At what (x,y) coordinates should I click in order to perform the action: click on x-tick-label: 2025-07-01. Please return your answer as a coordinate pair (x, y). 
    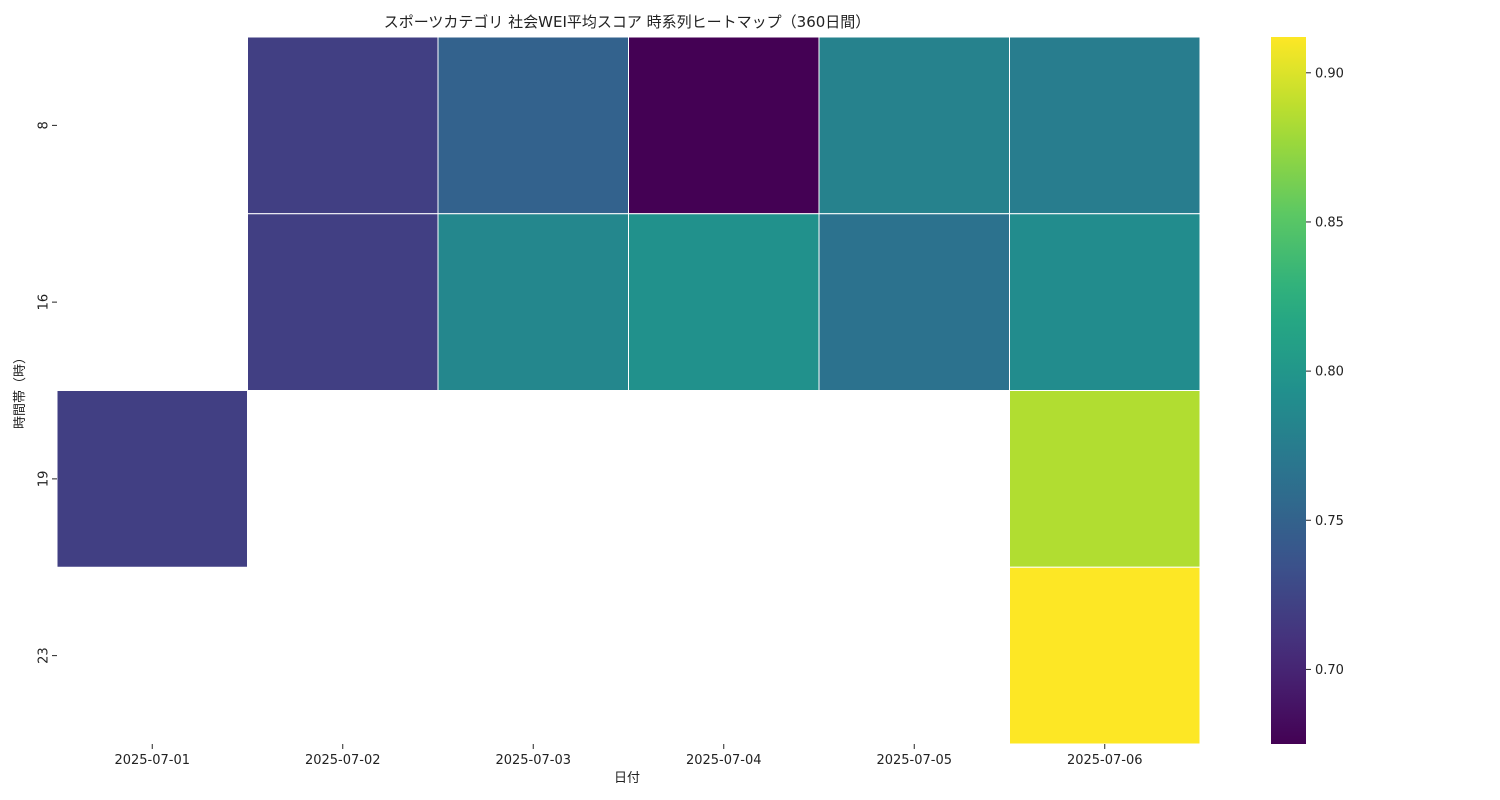
    Looking at the image, I should click on (152, 760).